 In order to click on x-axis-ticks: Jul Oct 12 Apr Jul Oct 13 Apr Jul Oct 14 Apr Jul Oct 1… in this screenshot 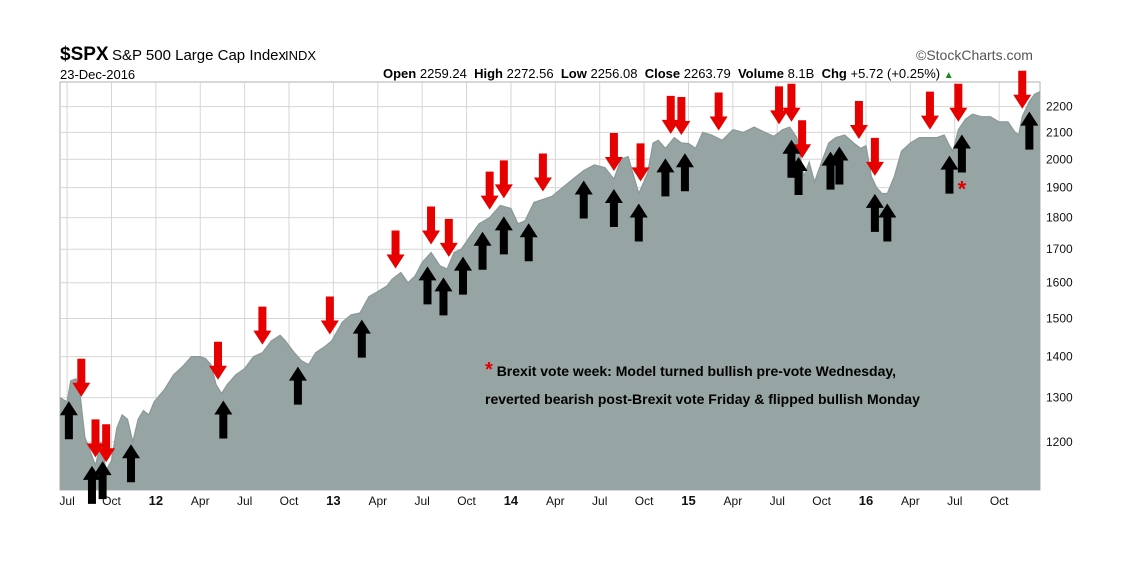, I will do `click(534, 500)`.